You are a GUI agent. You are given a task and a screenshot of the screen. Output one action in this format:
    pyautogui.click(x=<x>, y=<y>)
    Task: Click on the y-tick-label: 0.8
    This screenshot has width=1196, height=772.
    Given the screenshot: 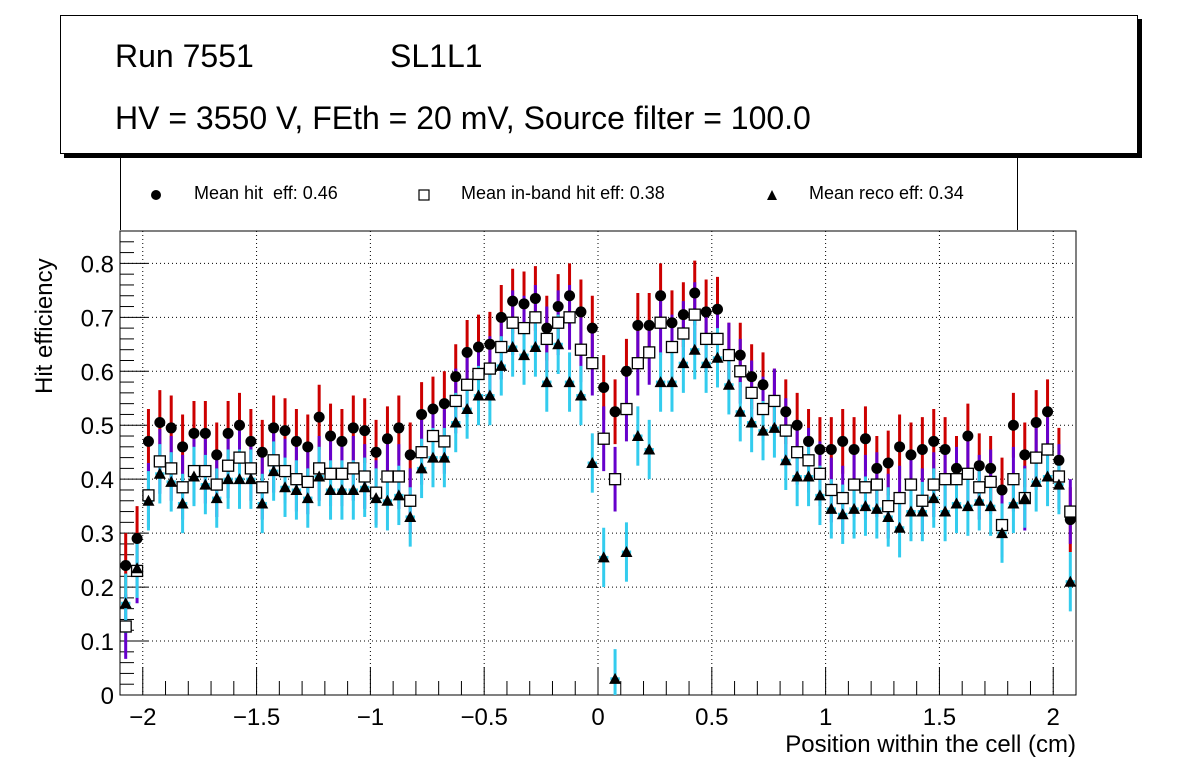 What is the action you would take?
    pyautogui.click(x=97, y=264)
    